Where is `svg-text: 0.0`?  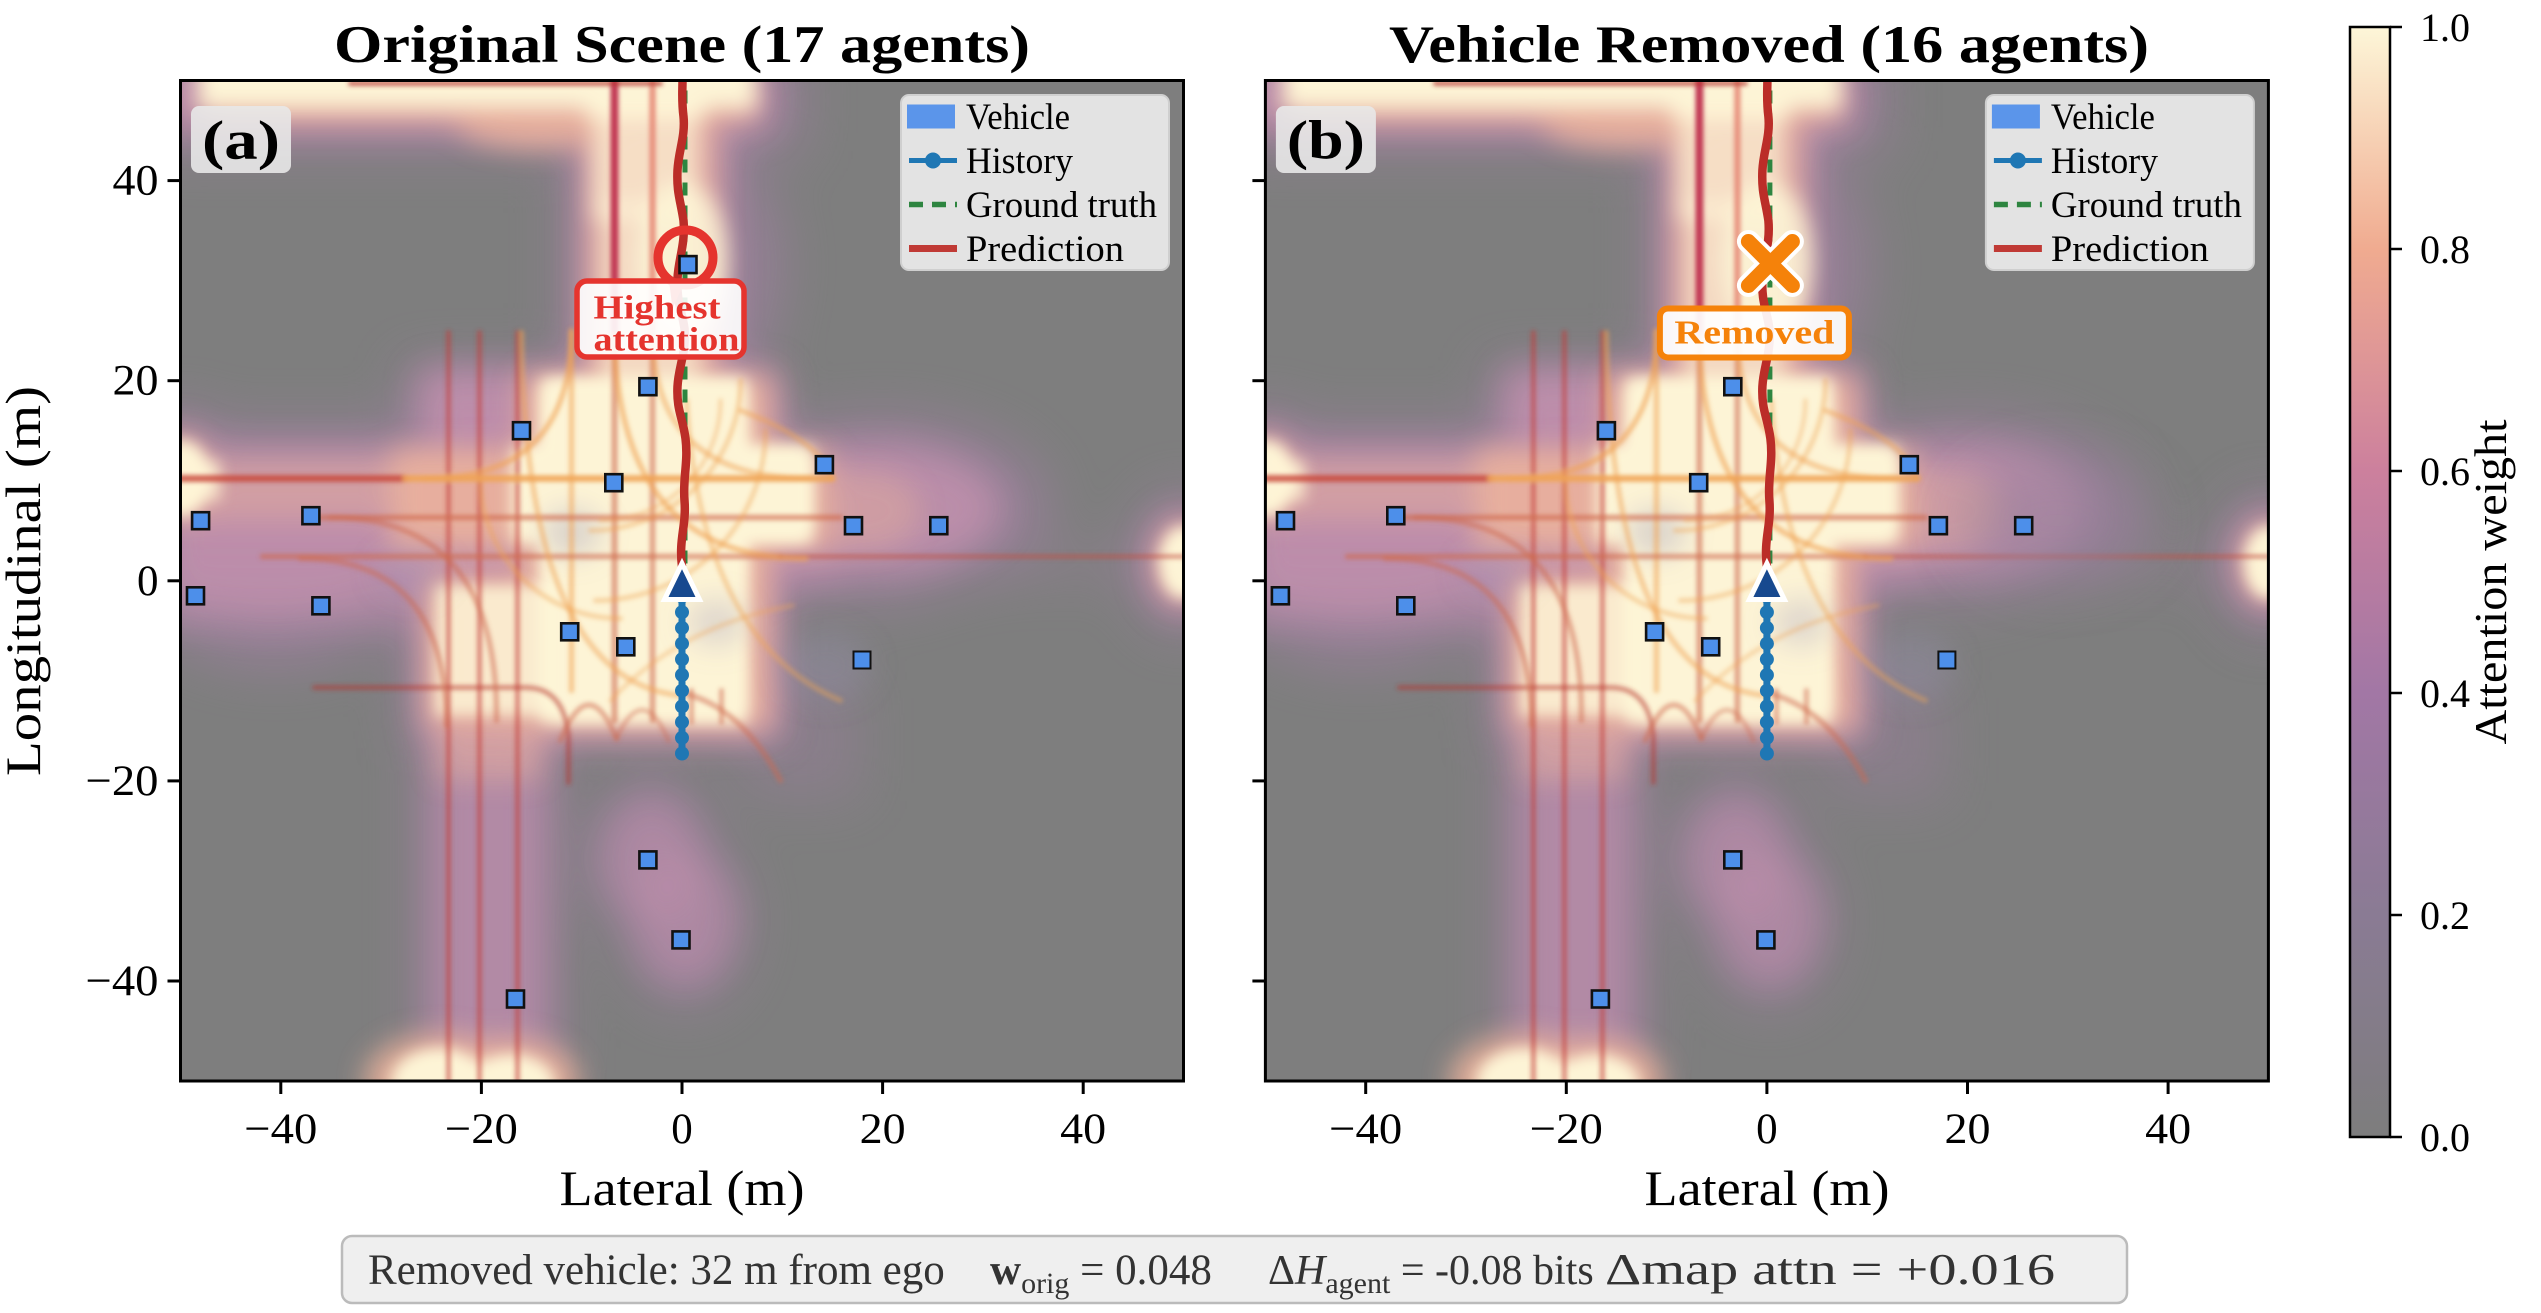
svg-text: 0.0 is located at coordinates (2445, 1137).